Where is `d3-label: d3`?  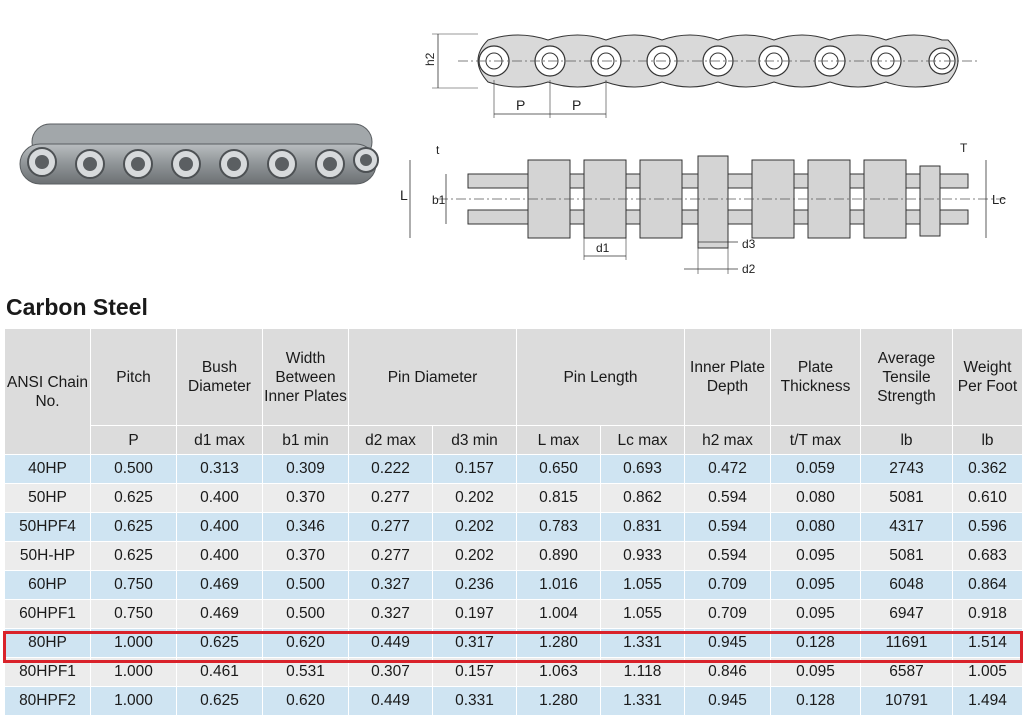
d3-label: d3 is located at coordinates (749, 244).